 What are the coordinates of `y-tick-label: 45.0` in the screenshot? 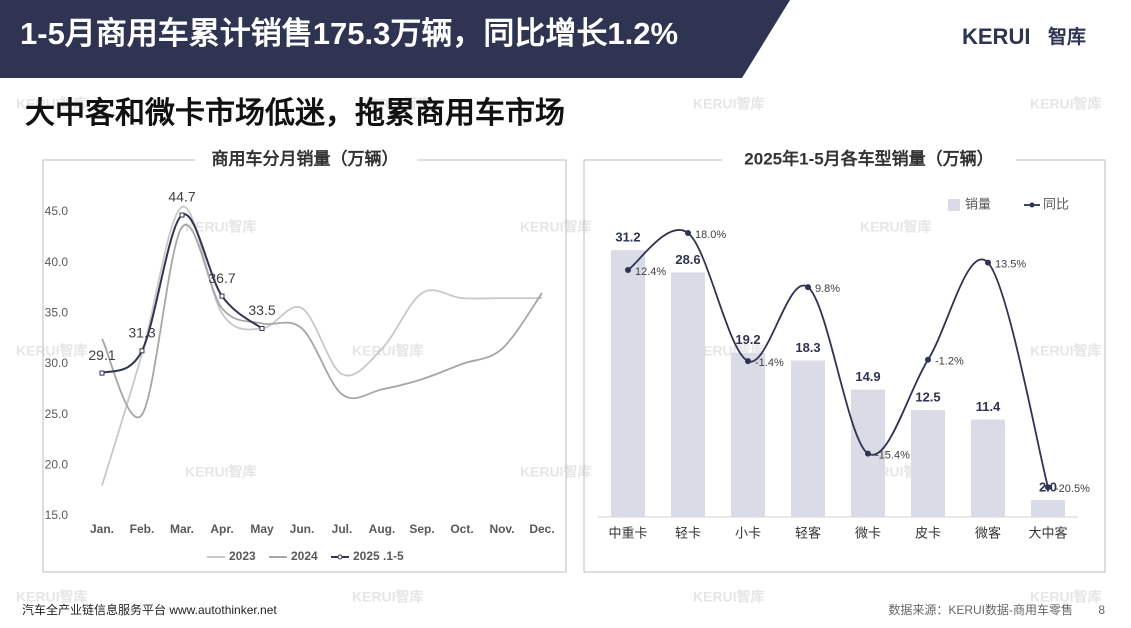 It's located at (57, 211).